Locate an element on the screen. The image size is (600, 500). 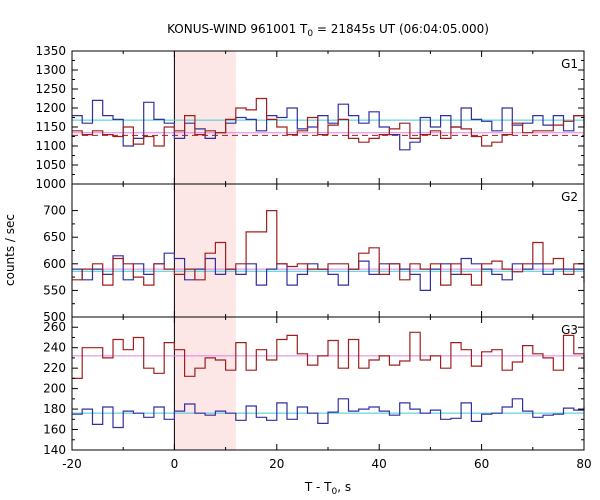
y-tick-label: 1200 is located at coordinates (50, 108).